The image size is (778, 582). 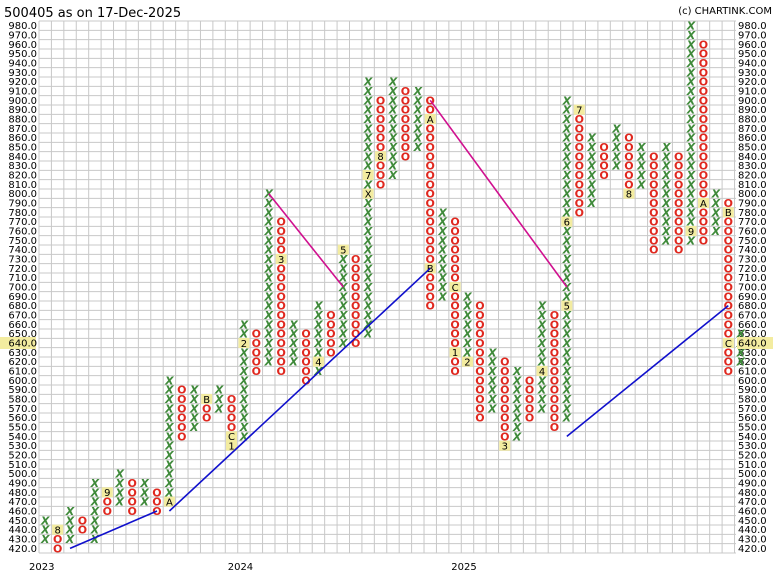 I want to click on month-marker: 4, so click(x=318, y=362).